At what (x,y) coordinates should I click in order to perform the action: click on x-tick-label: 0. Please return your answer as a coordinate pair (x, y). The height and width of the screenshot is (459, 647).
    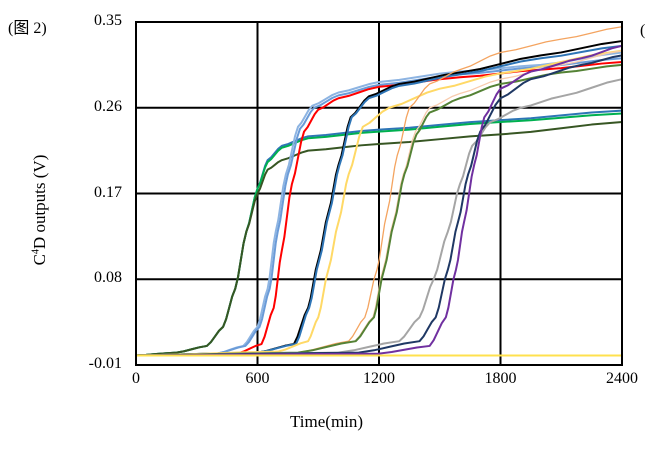
    Looking at the image, I should click on (136, 378).